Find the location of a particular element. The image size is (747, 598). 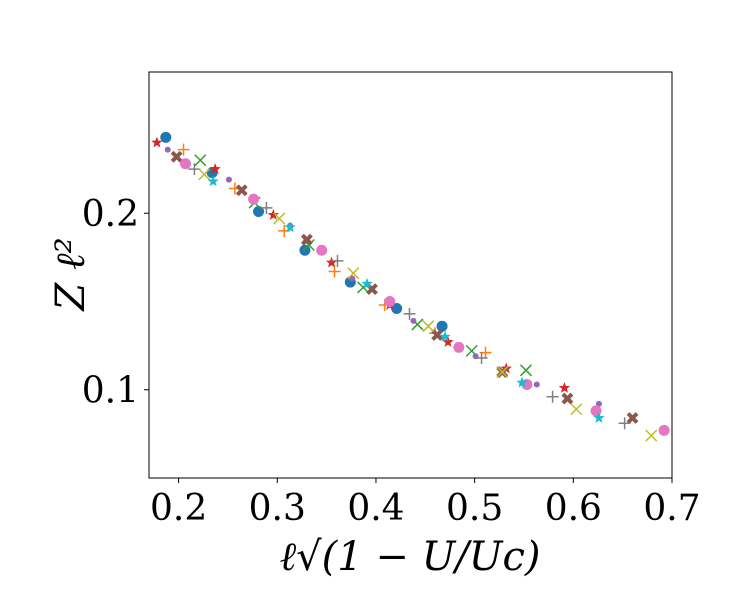

x-axis-ticks: 0.2 0.3 0.4 0.5 0.6 0.7 is located at coordinates (425, 503).